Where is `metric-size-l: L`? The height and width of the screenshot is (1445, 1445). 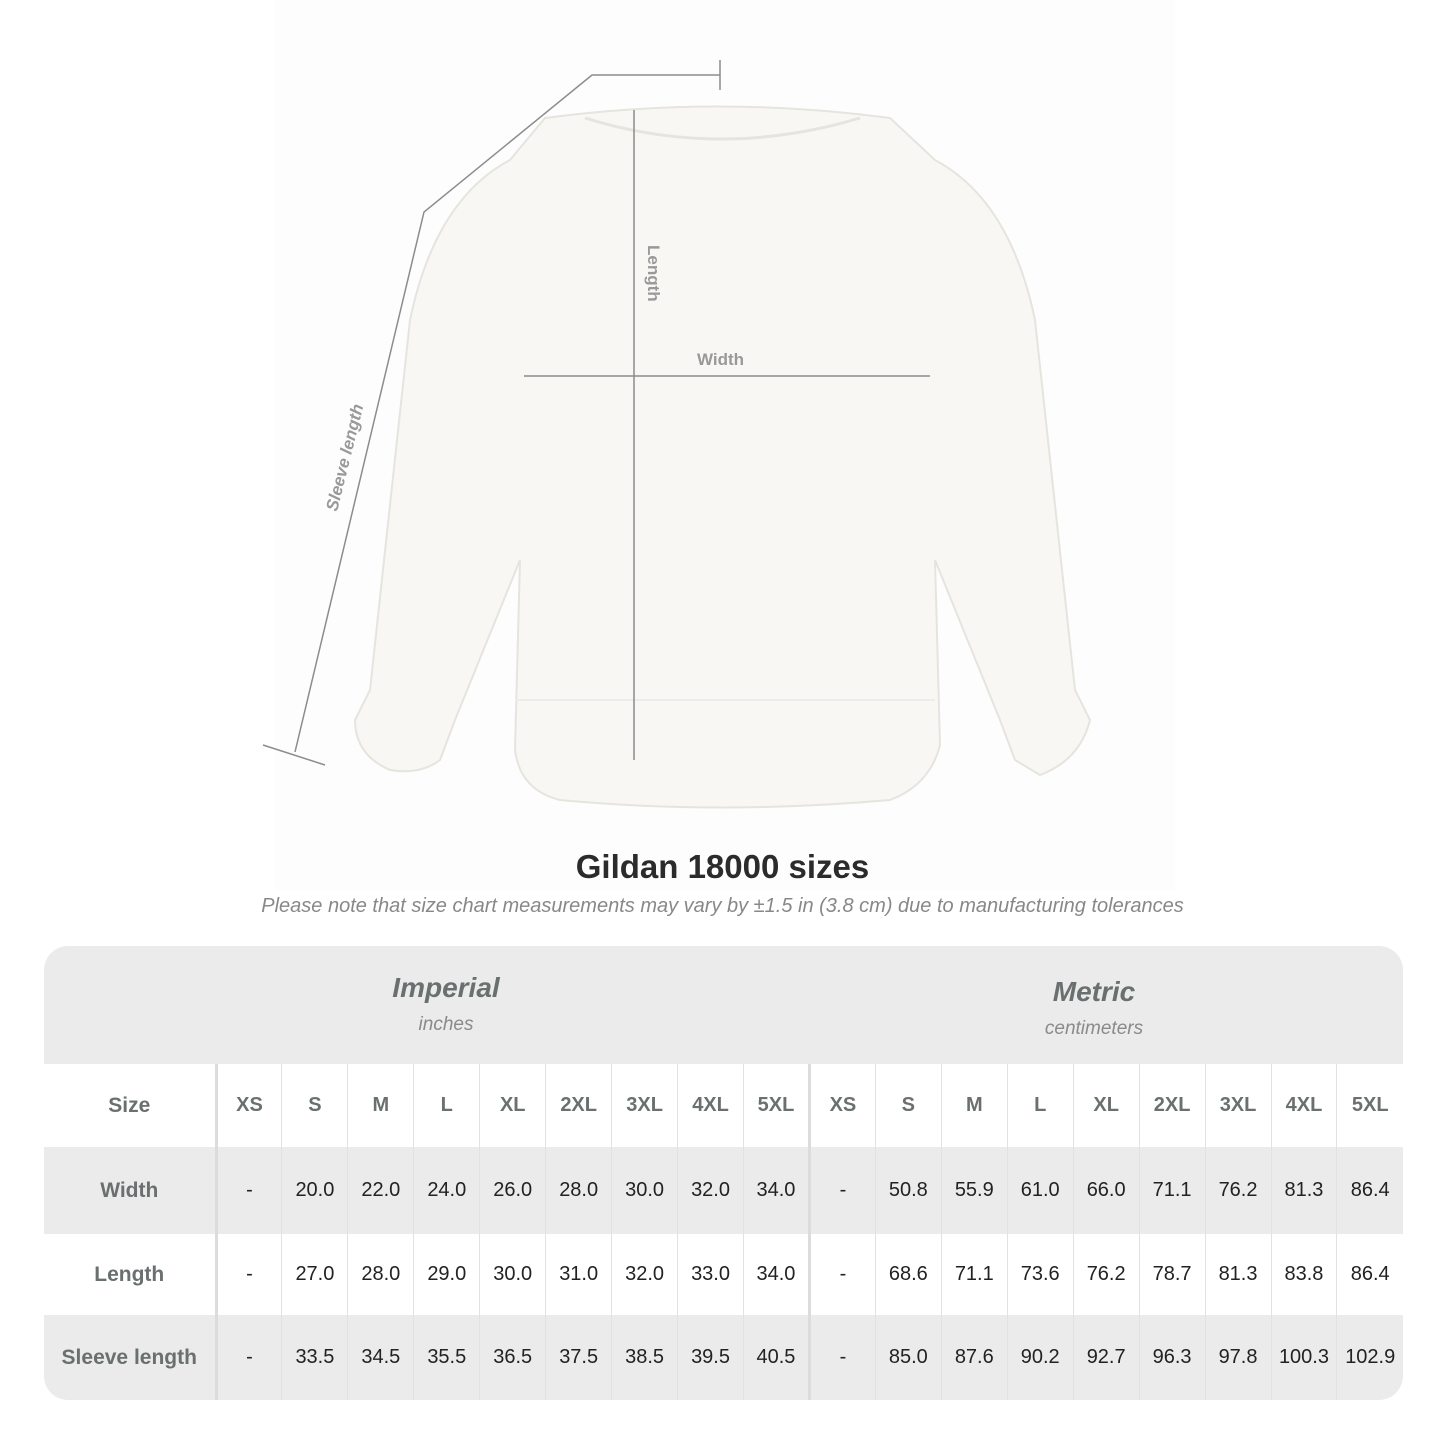 metric-size-l: L is located at coordinates (1040, 1105).